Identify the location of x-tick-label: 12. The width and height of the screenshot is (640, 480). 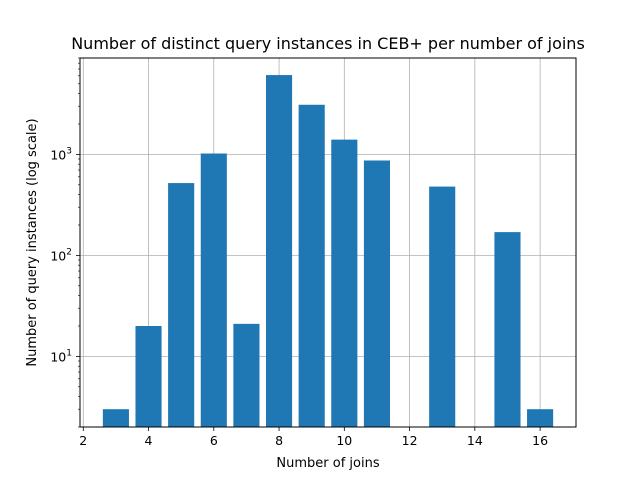
(410, 440).